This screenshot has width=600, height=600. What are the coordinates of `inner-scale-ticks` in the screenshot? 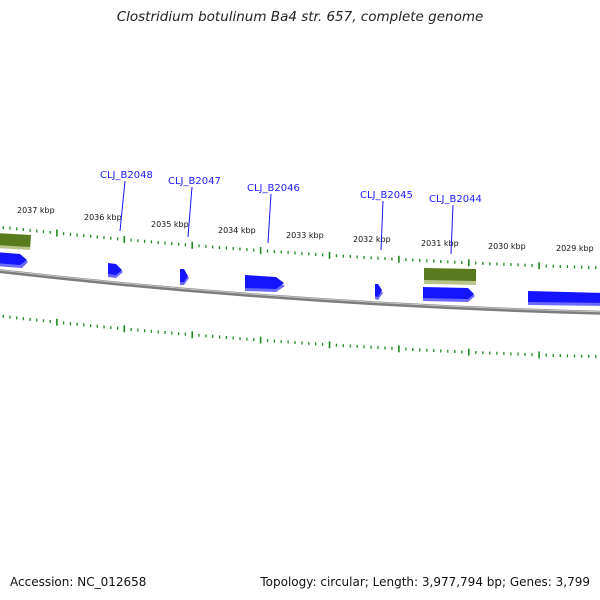 It's located at (299, 337).